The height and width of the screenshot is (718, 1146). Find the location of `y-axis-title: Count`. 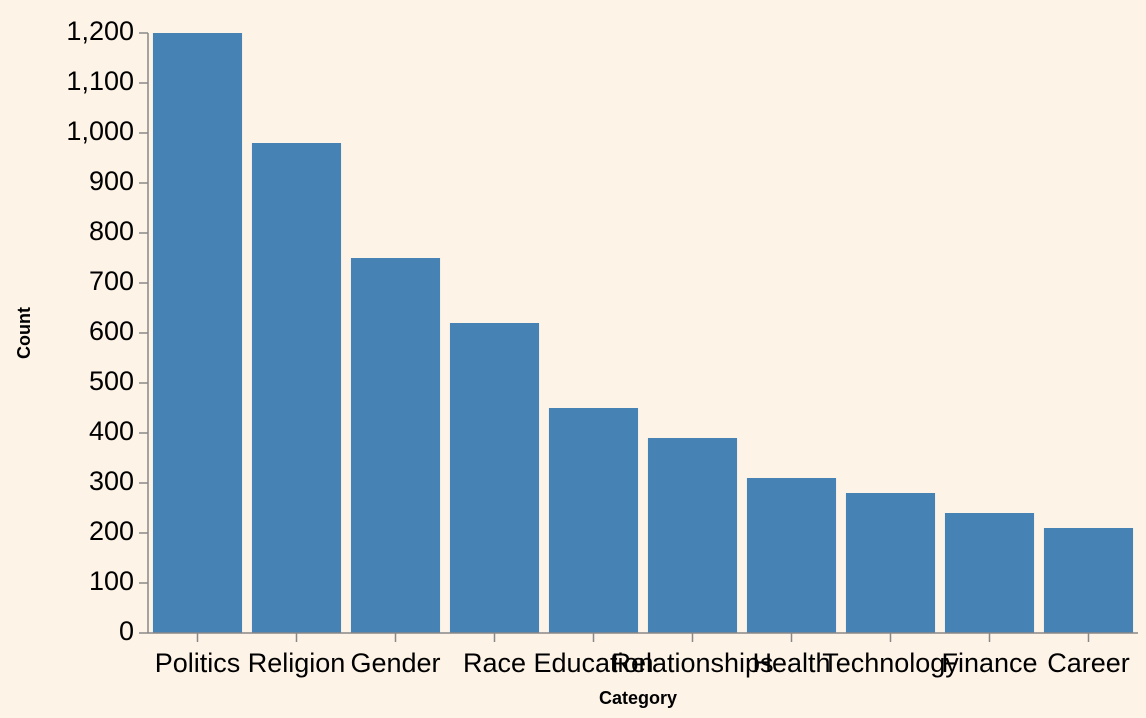

y-axis-title: Count is located at coordinates (24, 333).